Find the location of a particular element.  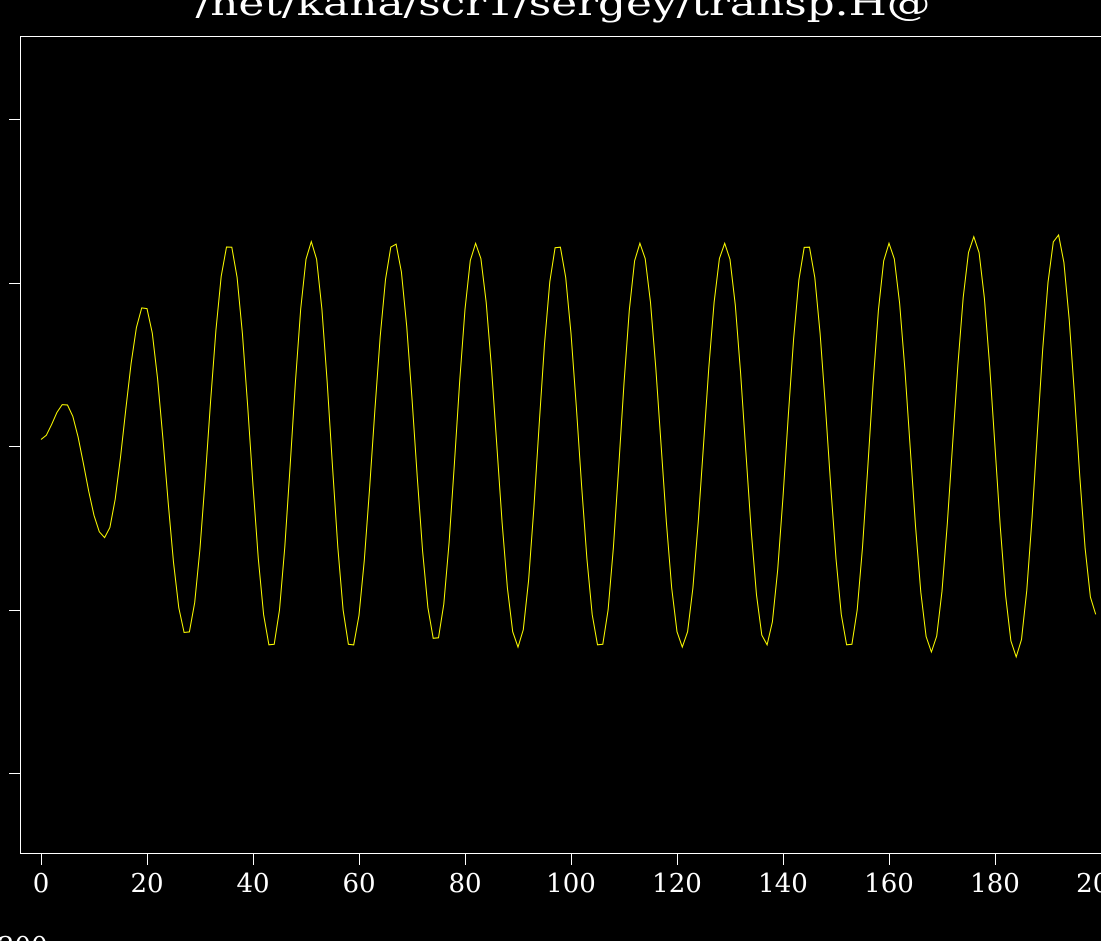

x-tick-label: 0 is located at coordinates (41, 884).